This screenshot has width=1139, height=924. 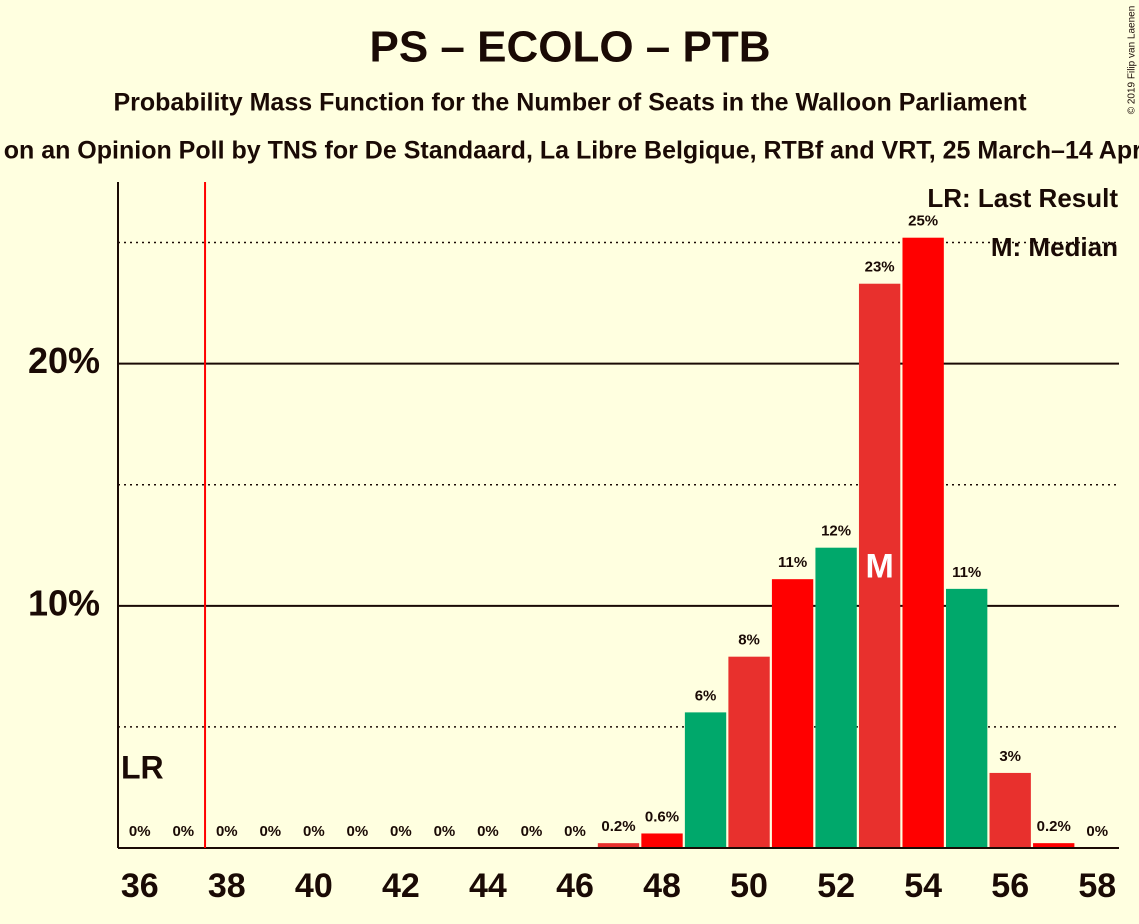 I want to click on data-label: 12%, so click(x=836, y=531).